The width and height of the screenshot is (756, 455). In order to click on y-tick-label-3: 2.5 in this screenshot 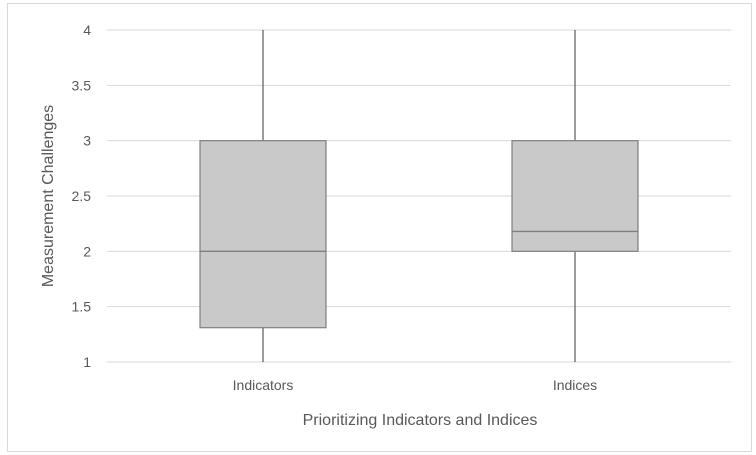, I will do `click(82, 196)`.